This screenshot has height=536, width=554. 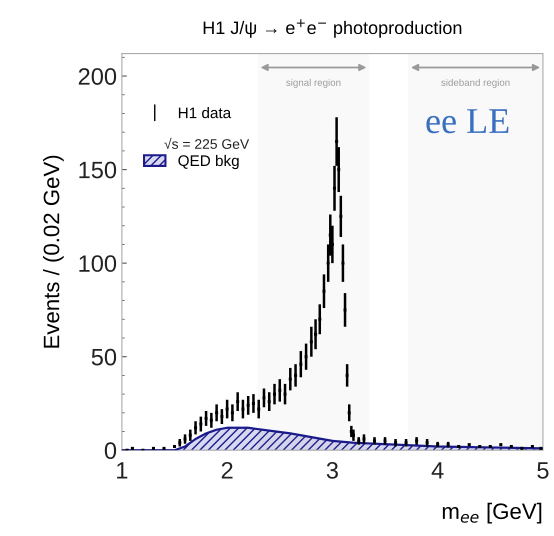 I want to click on x-tick-label: 5, so click(x=542, y=470).